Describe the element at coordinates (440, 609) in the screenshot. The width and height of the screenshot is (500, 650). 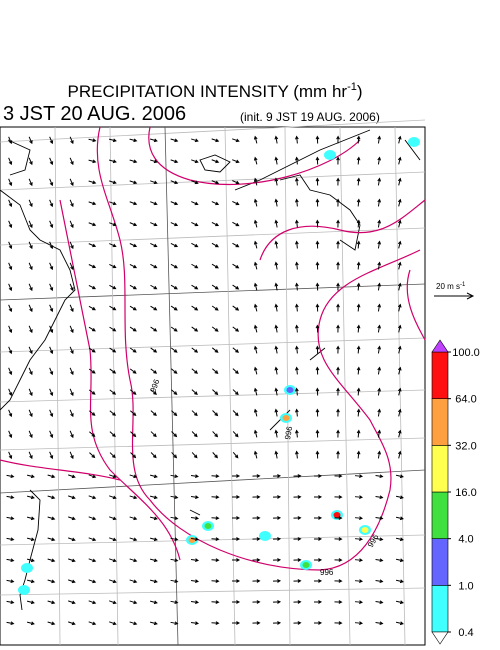
I see `colorbar-segment` at that location.